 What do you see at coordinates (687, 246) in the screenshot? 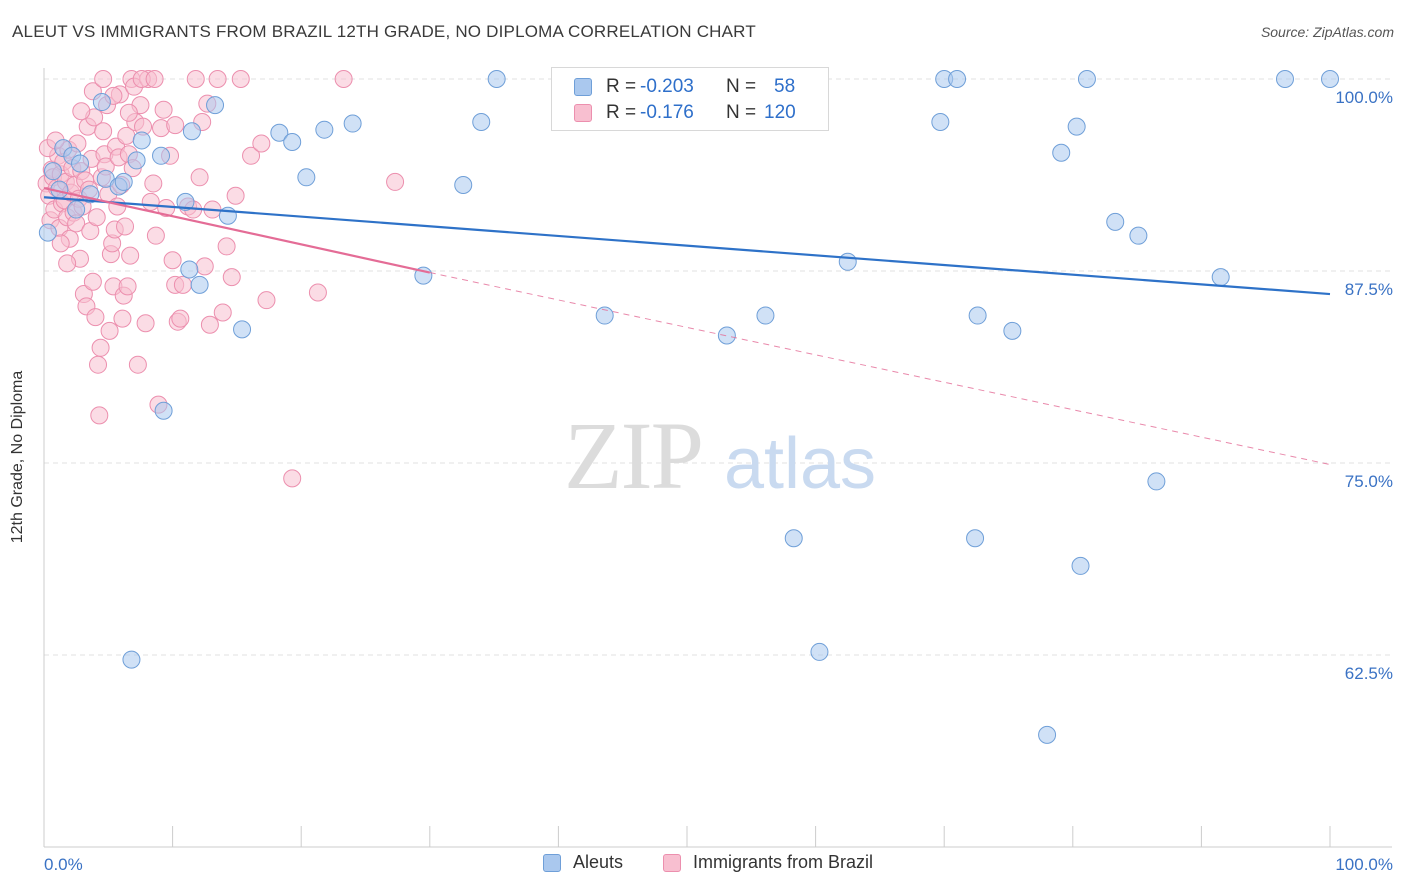
I see `aleut-trend-line` at bounding box center [687, 246].